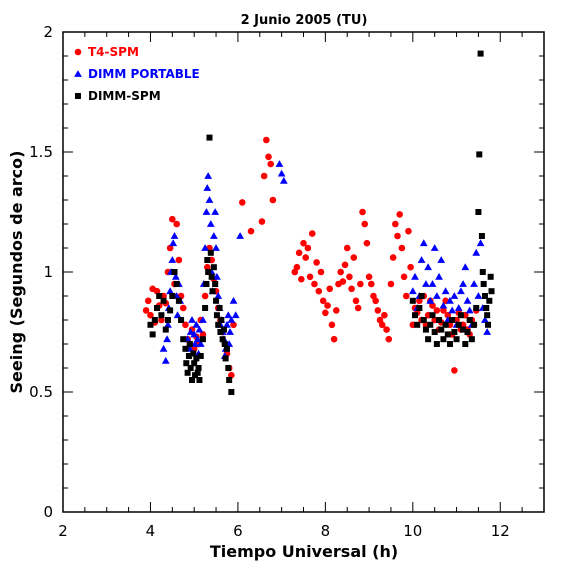 The height and width of the screenshot is (574, 574). Describe the element at coordinates (500, 531) in the screenshot. I see `x-tick-label: 12` at that location.